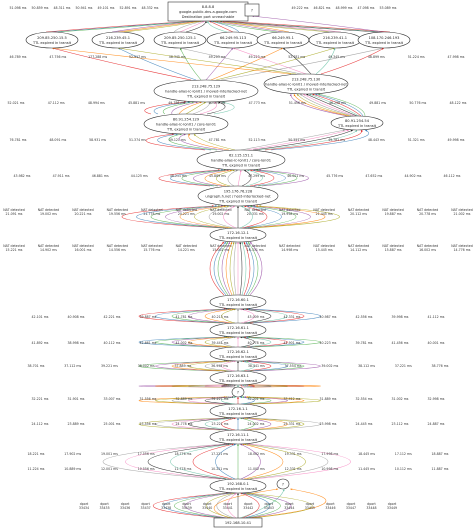  Describe the element at coordinates (366, 131) in the screenshot. I see `edge-isp4-up-11-arrow` at that location.